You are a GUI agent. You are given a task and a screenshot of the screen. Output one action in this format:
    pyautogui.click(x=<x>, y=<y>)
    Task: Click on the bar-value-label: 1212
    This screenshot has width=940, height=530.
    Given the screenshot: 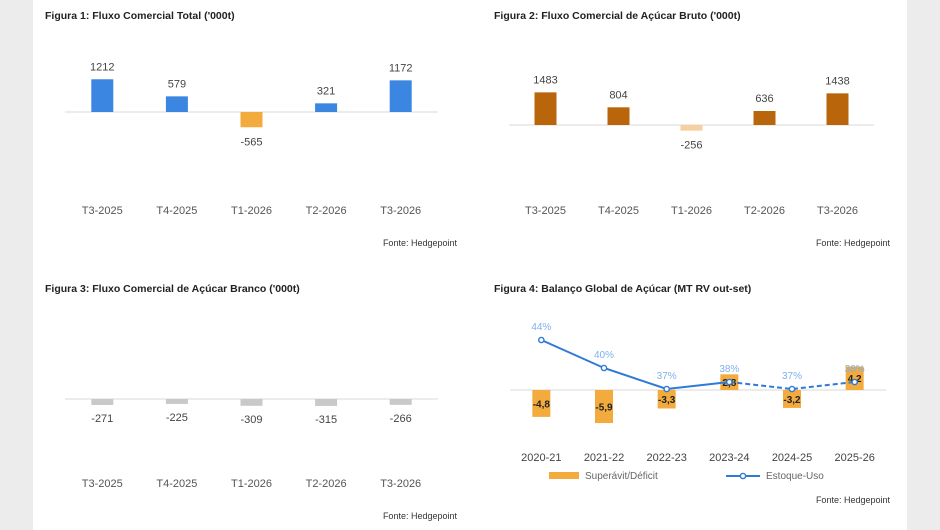 What is the action you would take?
    pyautogui.click(x=102, y=67)
    